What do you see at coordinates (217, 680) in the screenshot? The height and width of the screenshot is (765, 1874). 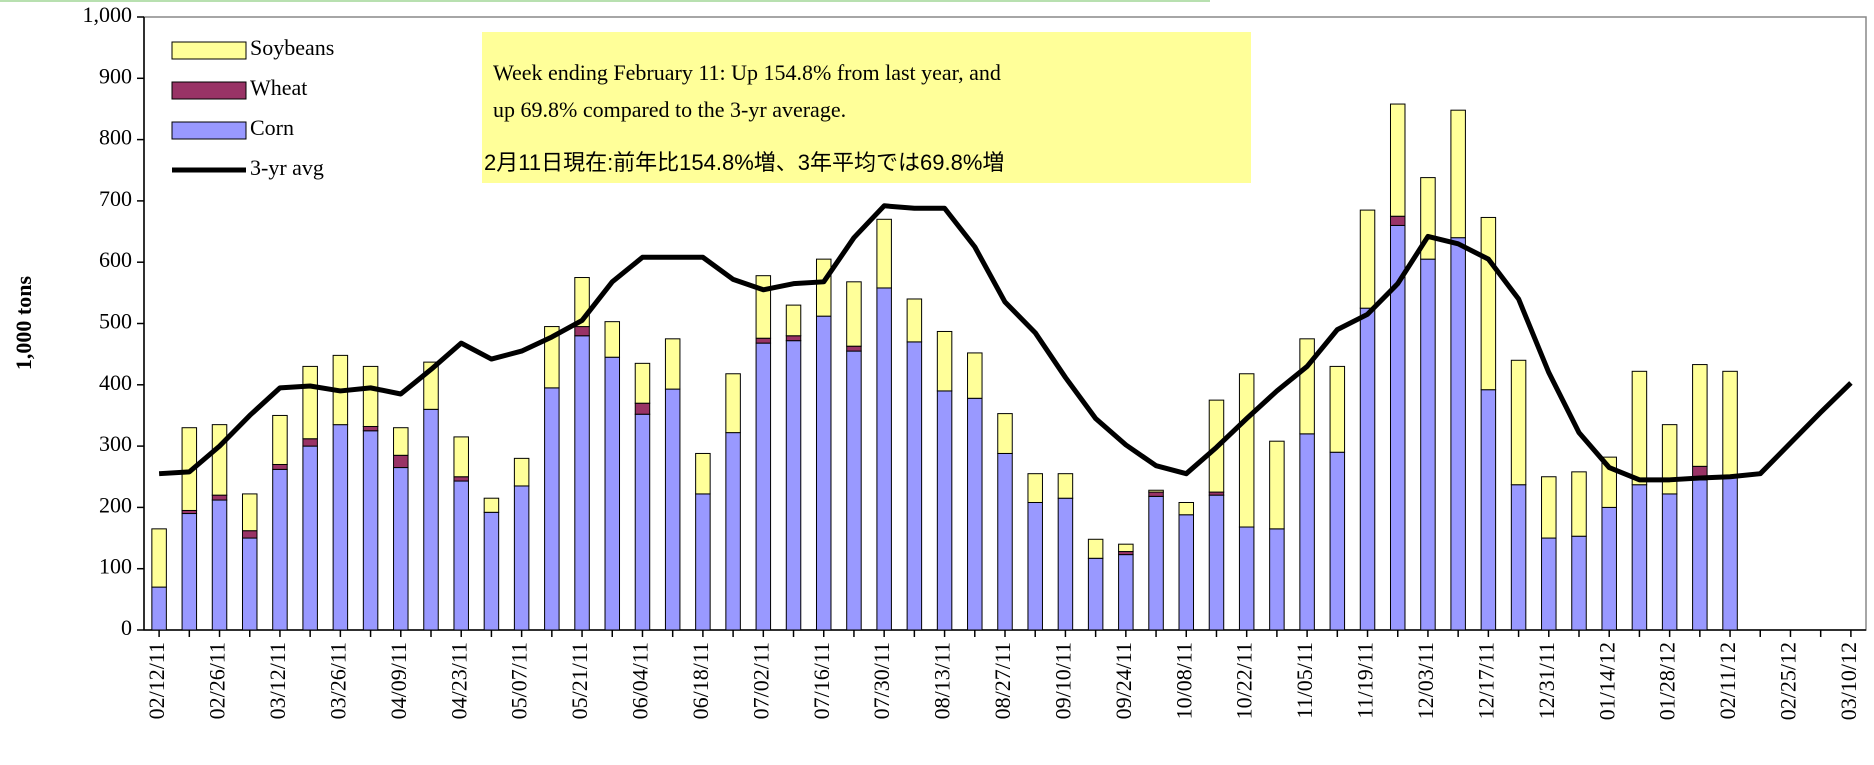 I see `x-tick-label: 02/26/11` at bounding box center [217, 680].